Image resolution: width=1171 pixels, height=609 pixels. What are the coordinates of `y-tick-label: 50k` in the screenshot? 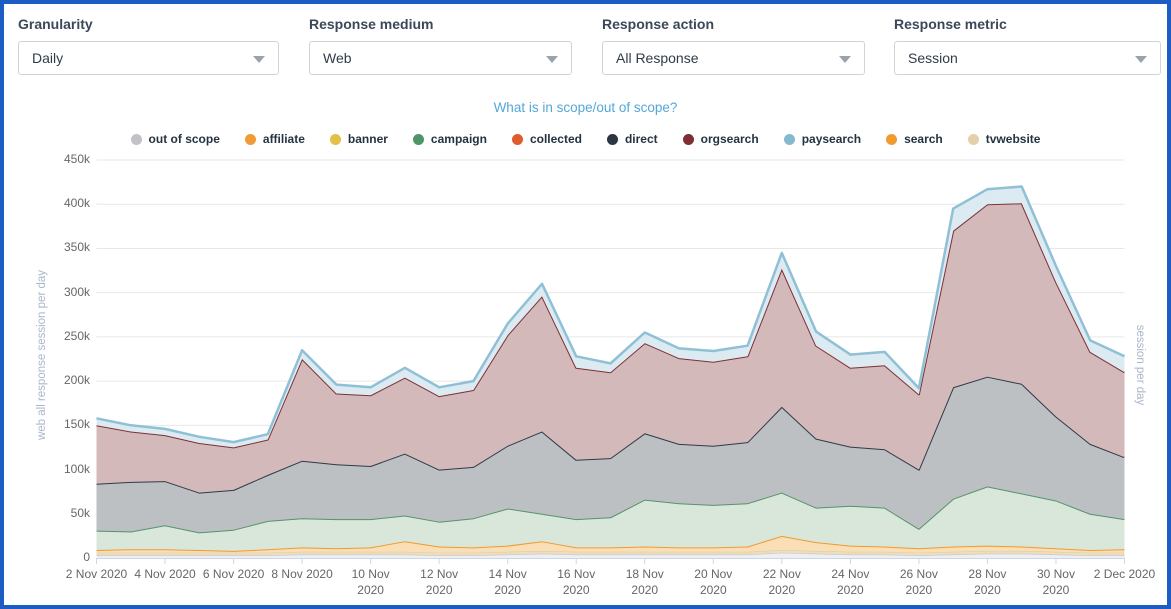 It's located at (80, 512).